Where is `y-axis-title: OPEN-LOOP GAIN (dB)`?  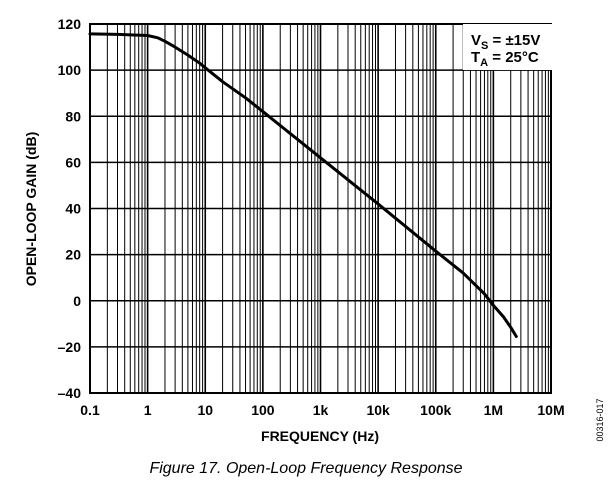 y-axis-title: OPEN-LOOP GAIN (dB) is located at coordinates (31, 209).